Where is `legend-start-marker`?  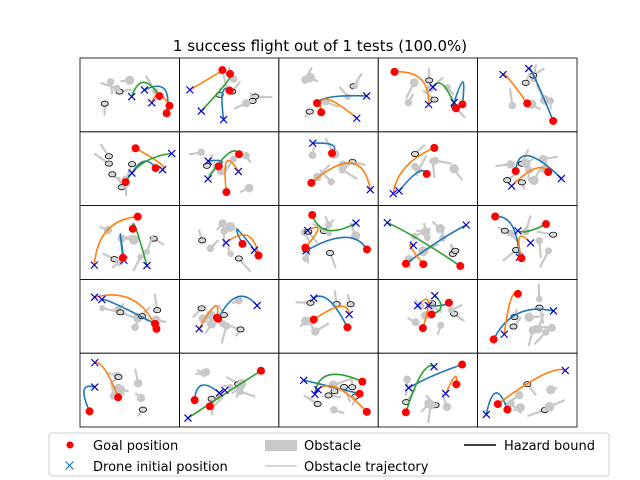 legend-start-marker is located at coordinates (69, 465).